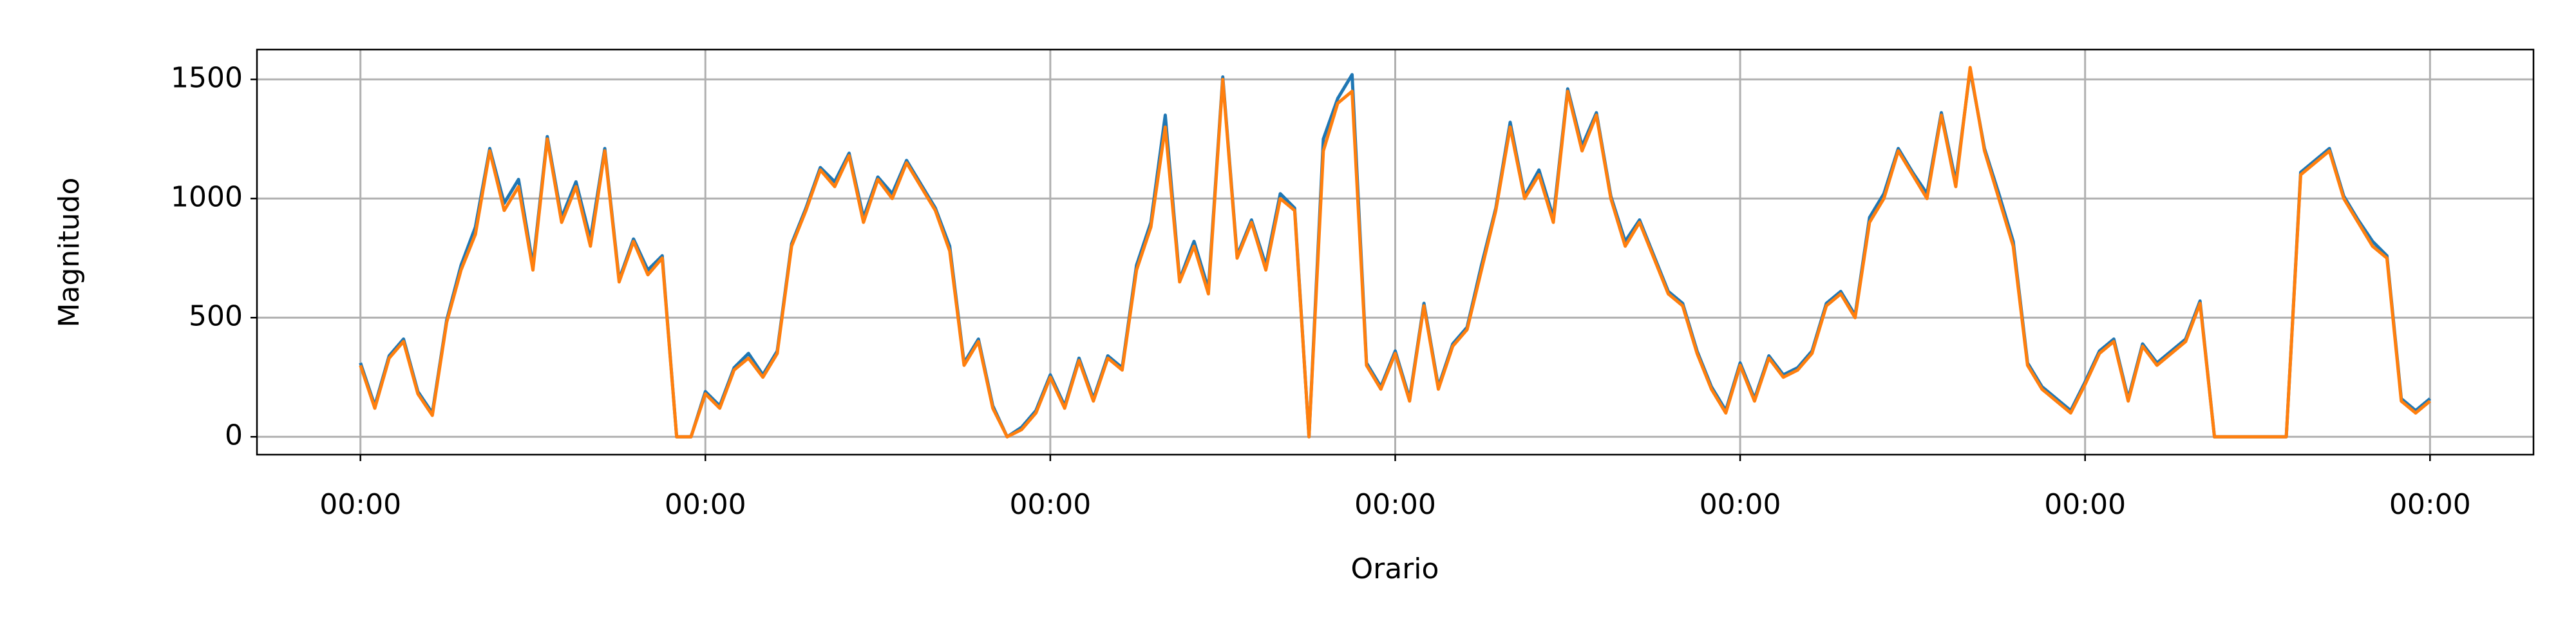  I want to click on y-tick-label: 1500, so click(207, 77).